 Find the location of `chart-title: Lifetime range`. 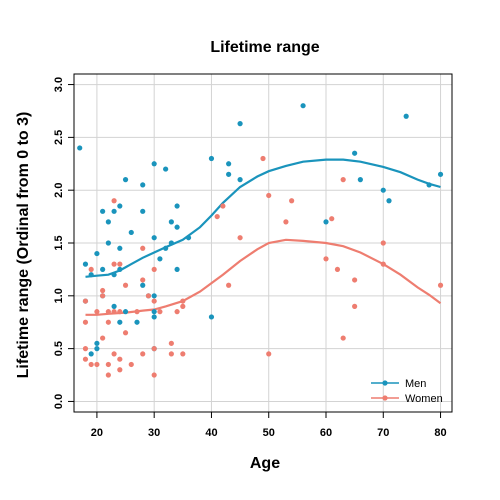

chart-title: Lifetime range is located at coordinates (264, 47).